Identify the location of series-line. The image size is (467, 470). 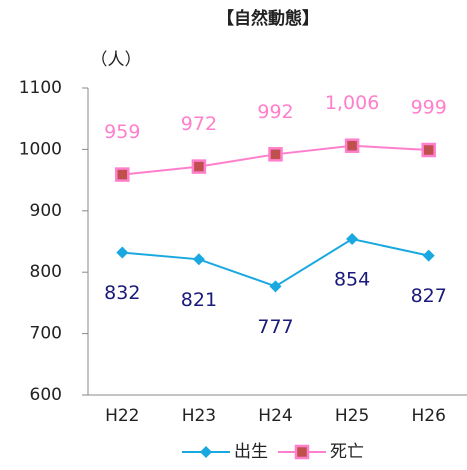
(275, 262).